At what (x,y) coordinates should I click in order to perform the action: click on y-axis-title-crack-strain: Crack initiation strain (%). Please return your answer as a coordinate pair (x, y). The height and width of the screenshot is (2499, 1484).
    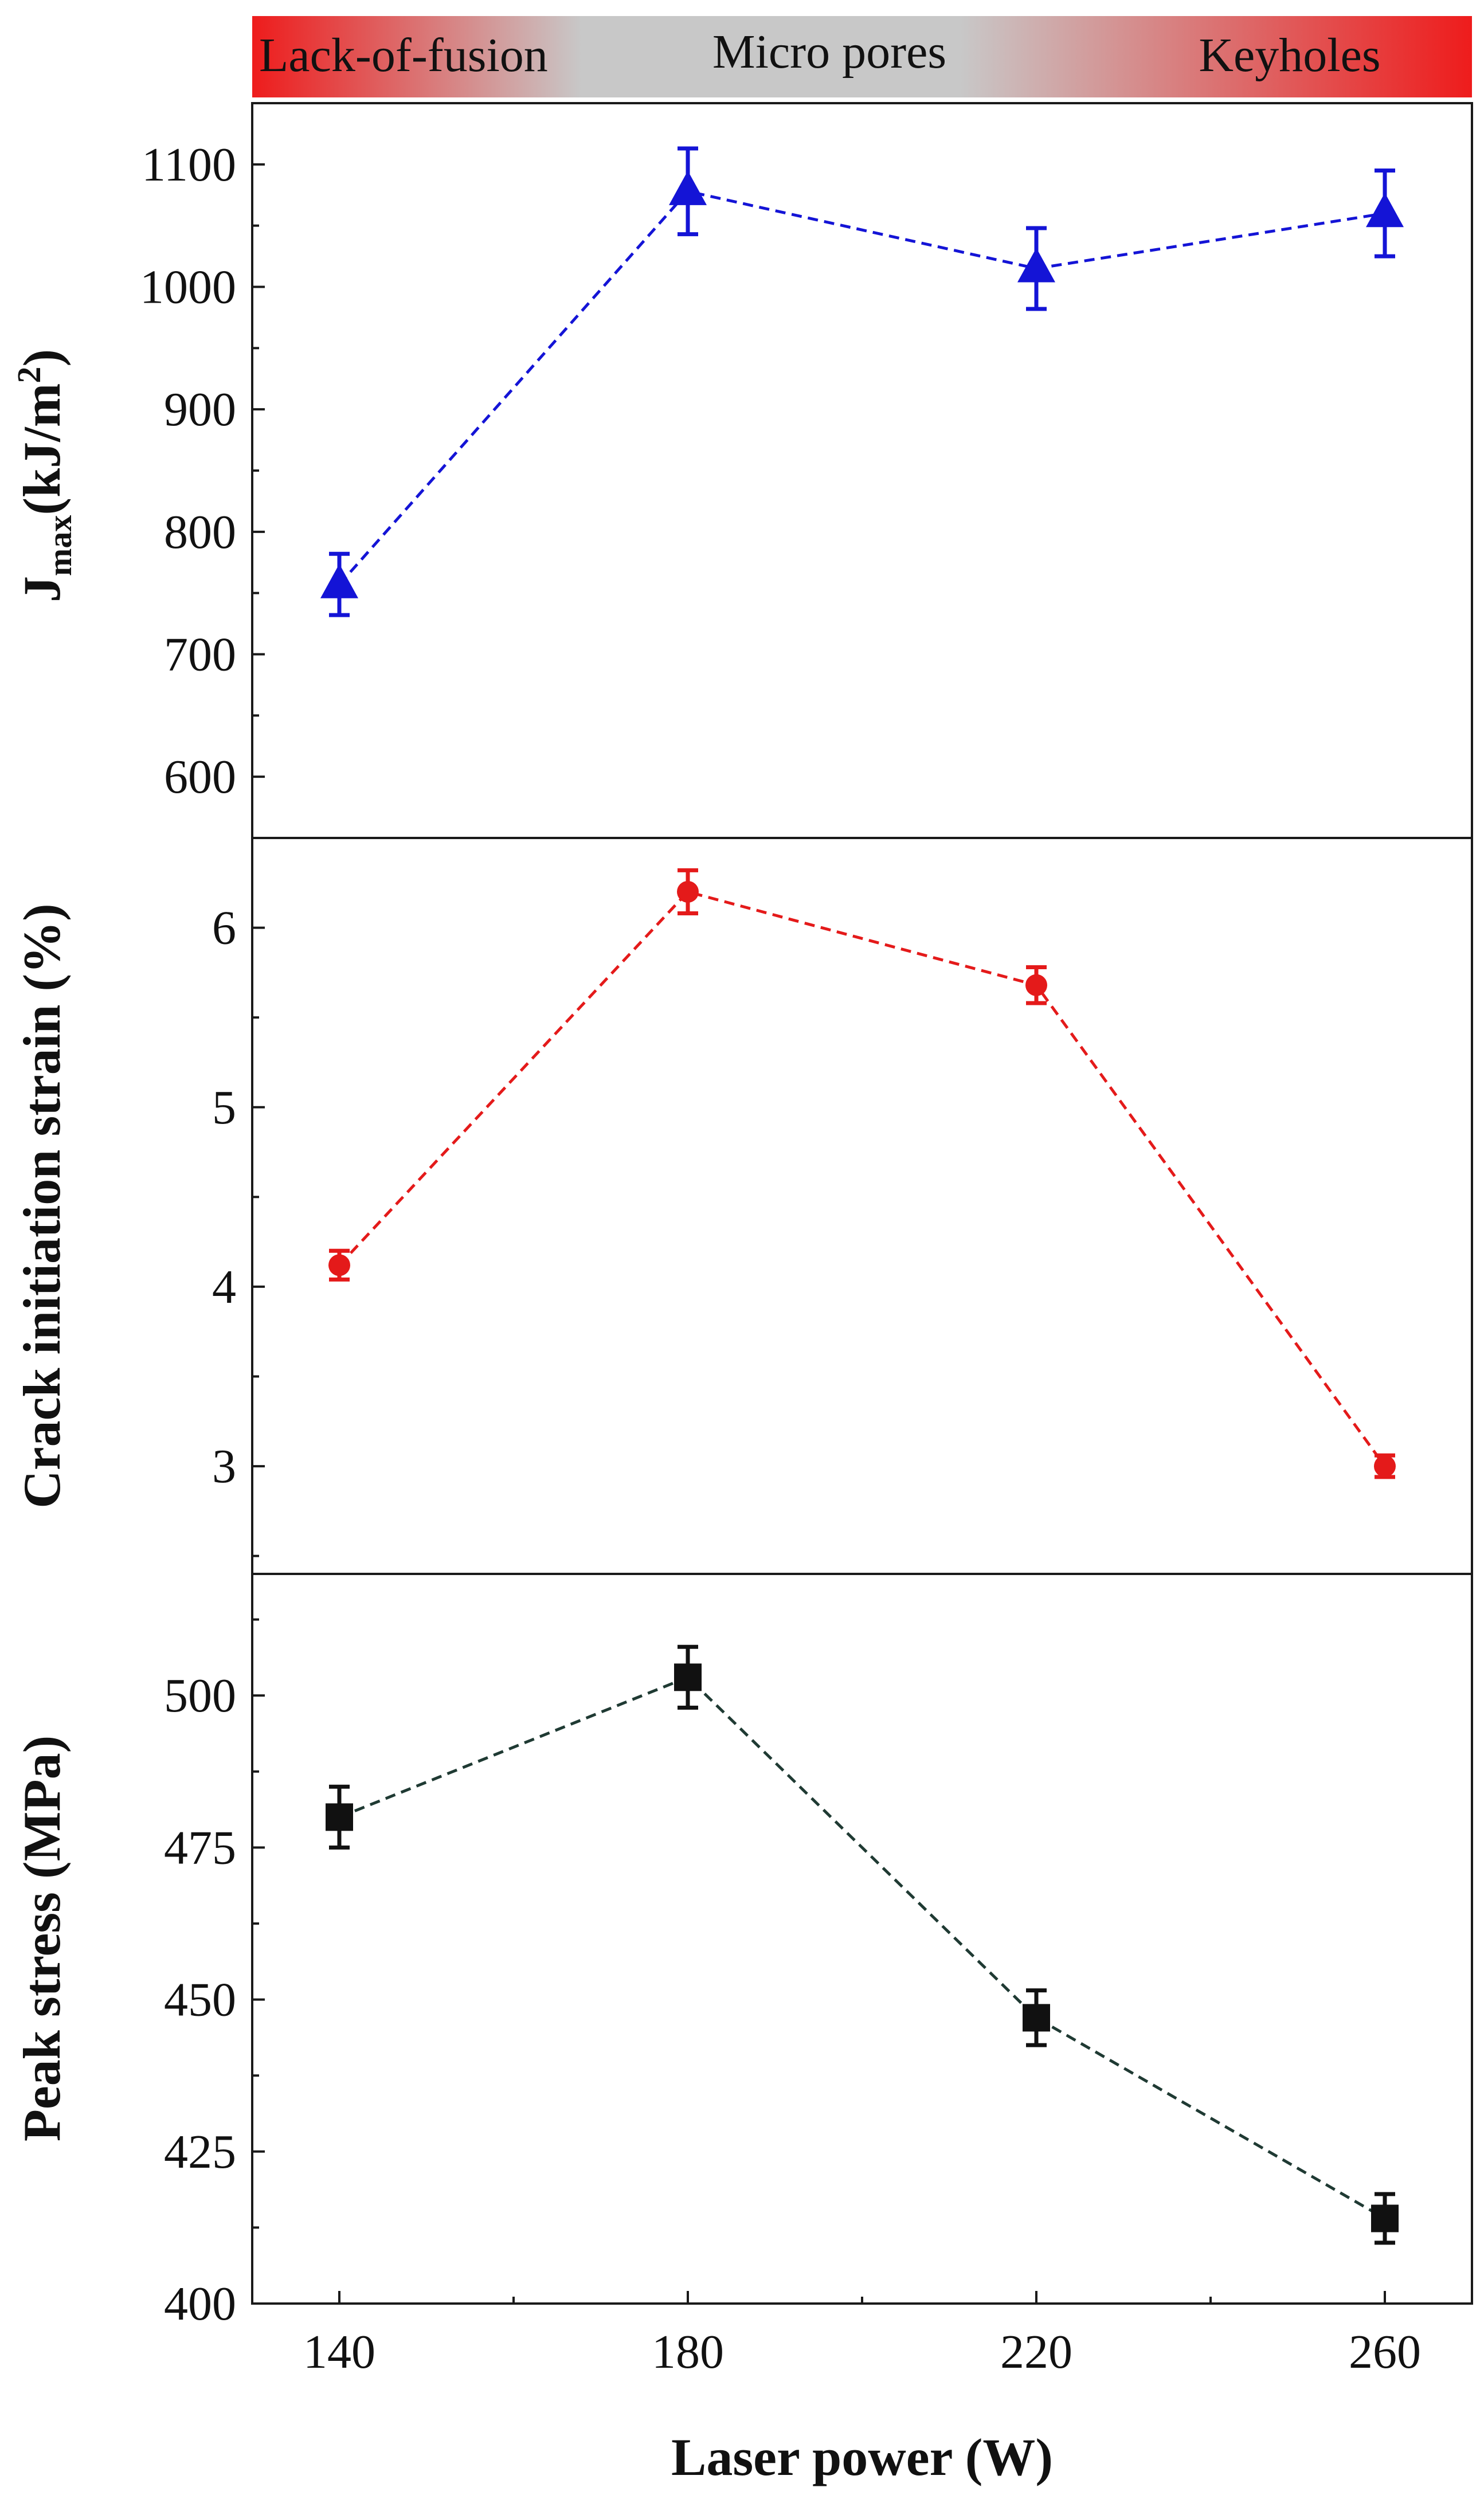
    Looking at the image, I should click on (42, 1205).